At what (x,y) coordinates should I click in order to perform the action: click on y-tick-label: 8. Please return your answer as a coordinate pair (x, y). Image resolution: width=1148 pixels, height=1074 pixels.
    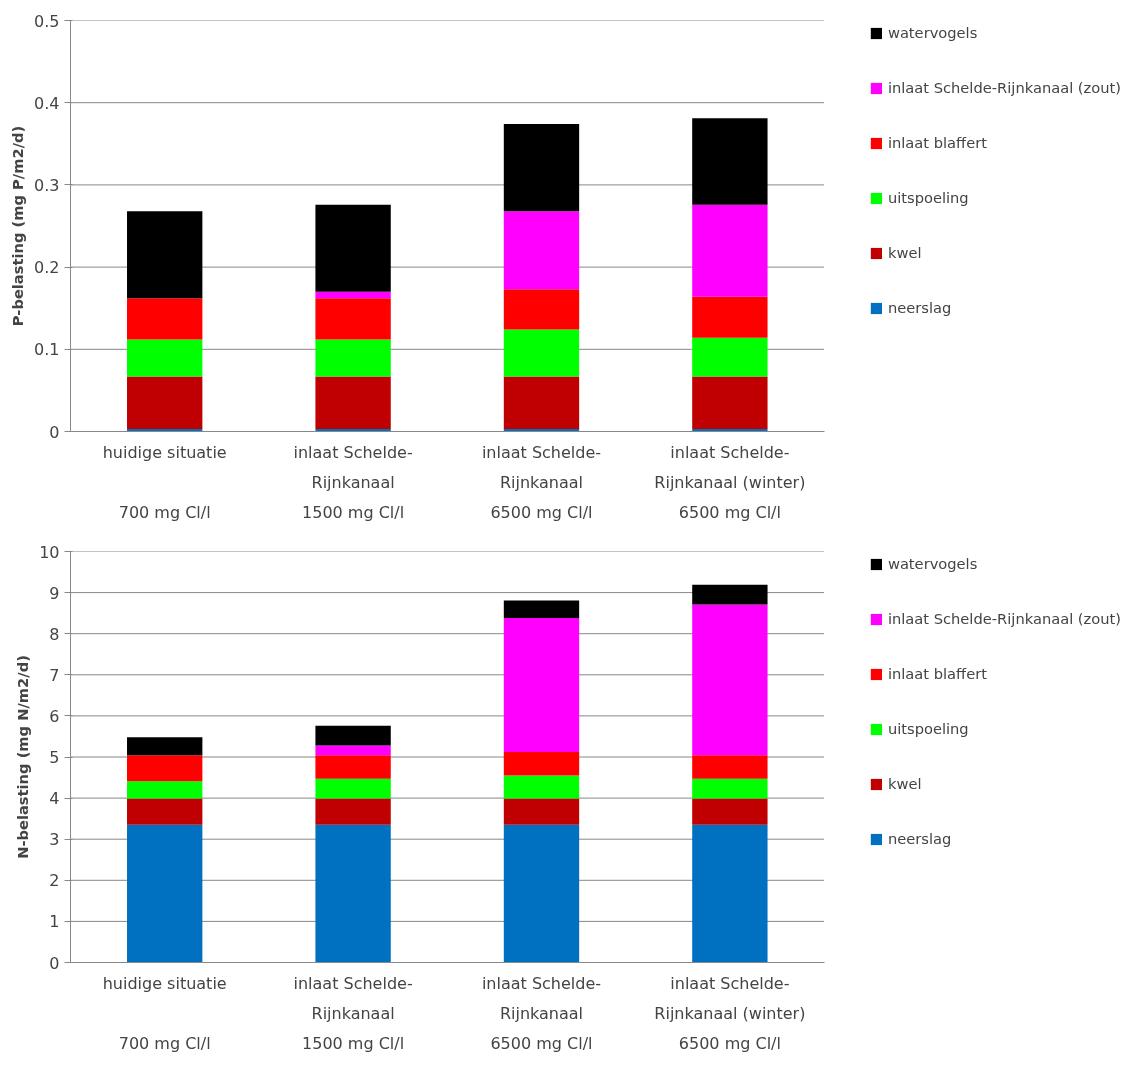
    Looking at the image, I should click on (54, 634).